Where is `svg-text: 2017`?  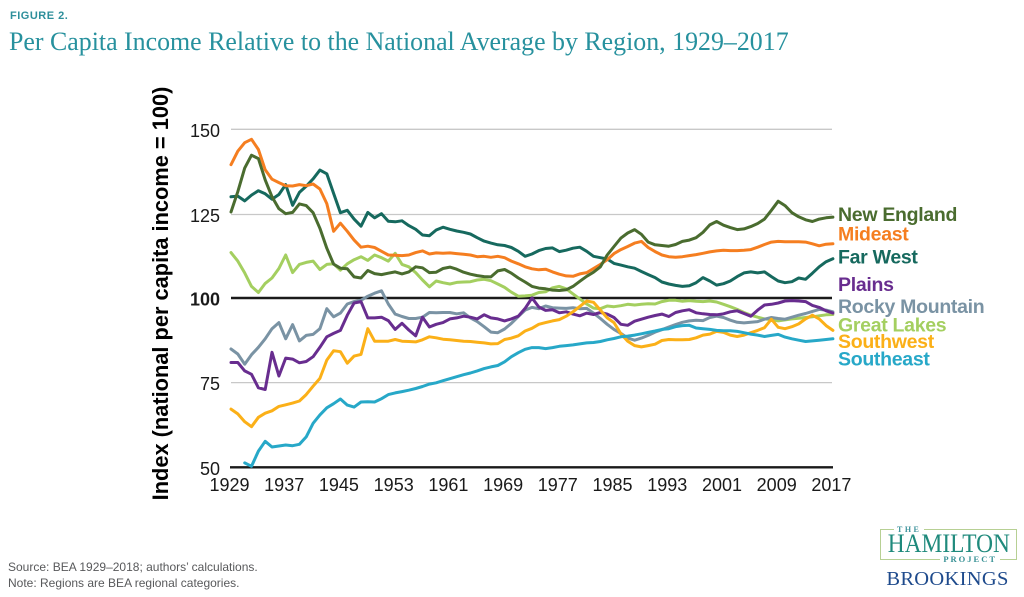 svg-text: 2017 is located at coordinates (831, 485).